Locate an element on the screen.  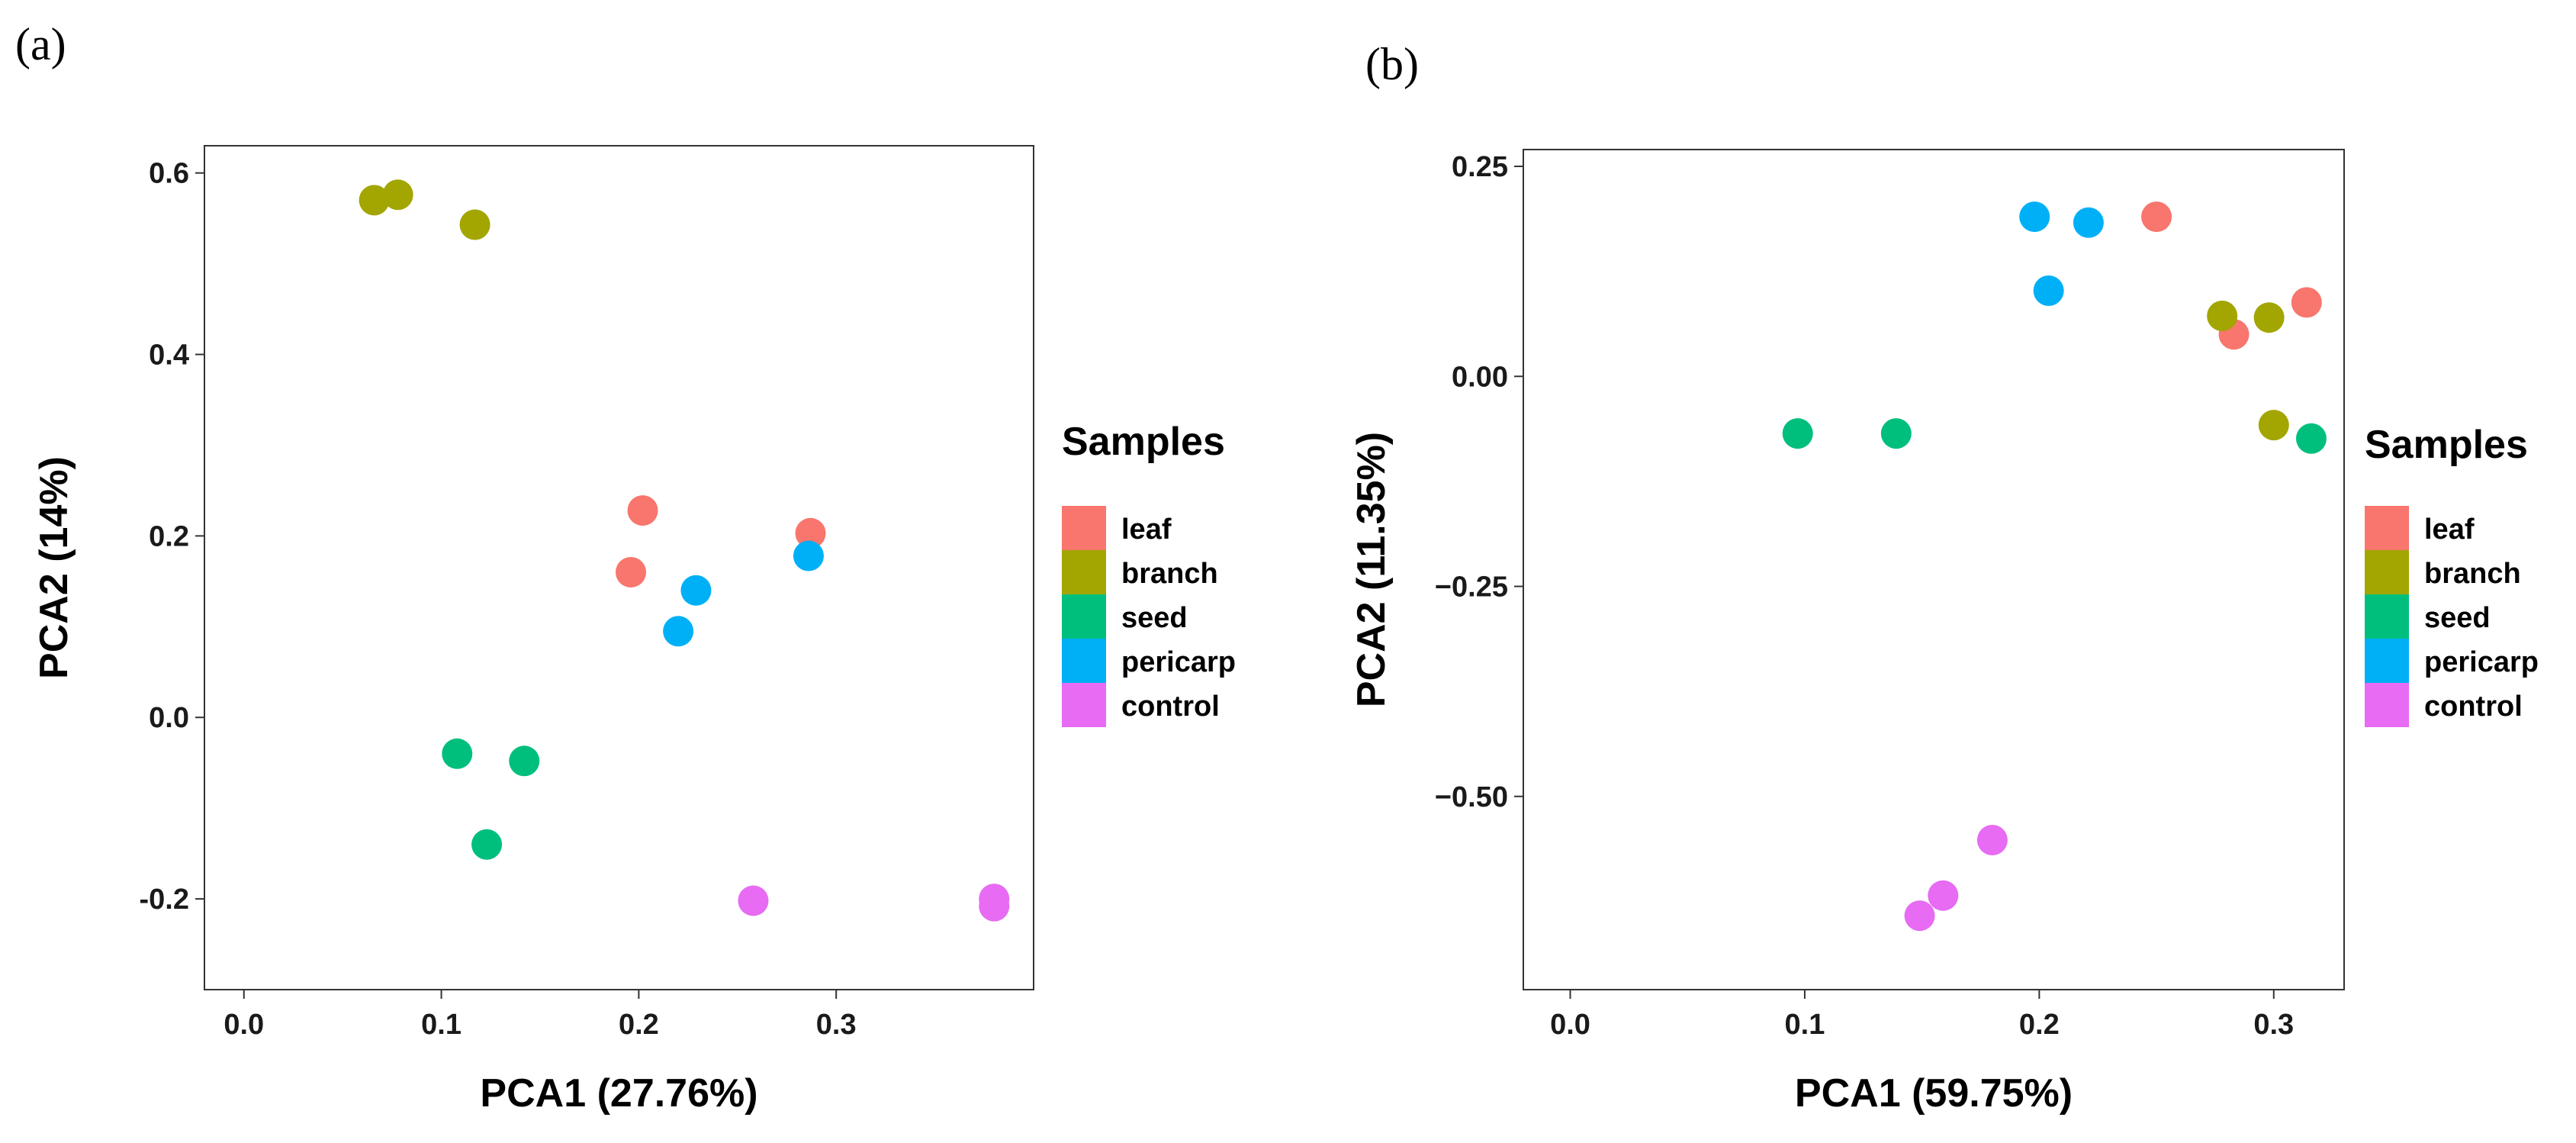
legend-key-seed-a is located at coordinates (1084, 616).